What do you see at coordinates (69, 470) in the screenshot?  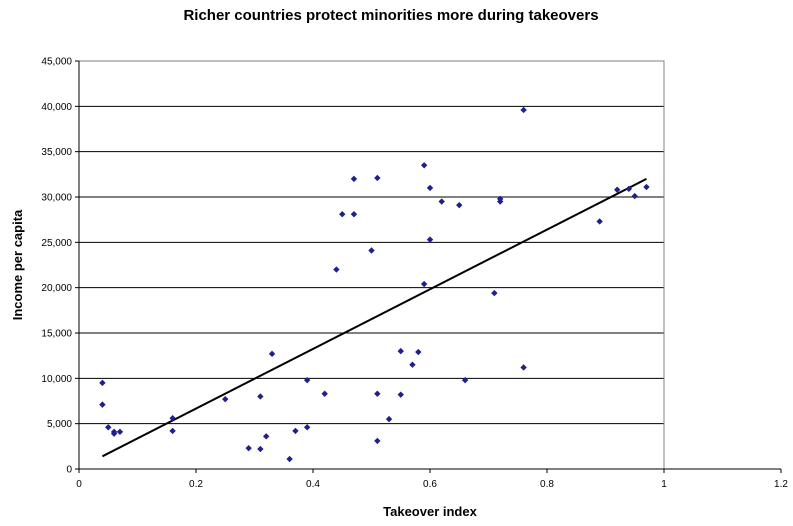 I see `y-tick-label: 0` at bounding box center [69, 470].